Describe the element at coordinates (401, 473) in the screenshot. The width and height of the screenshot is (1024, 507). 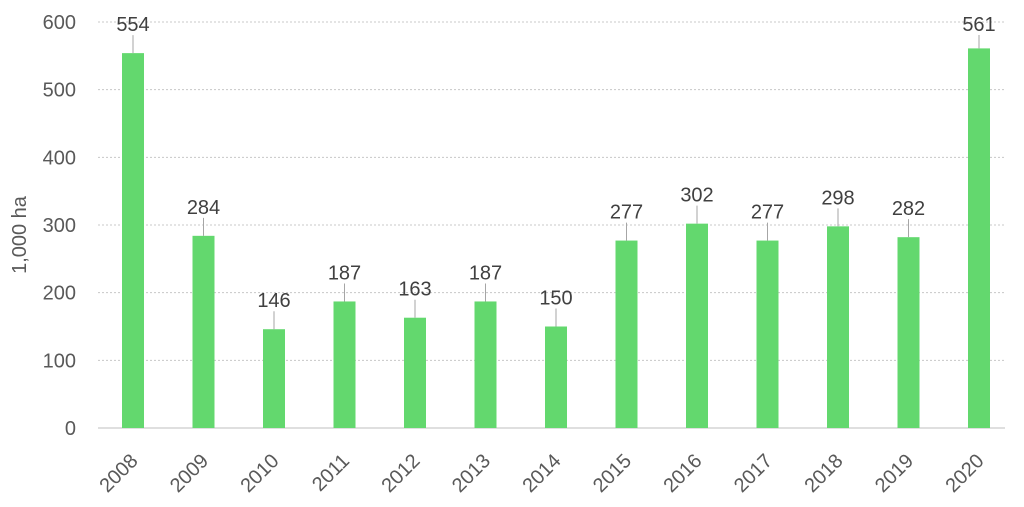
I see `x-tick-label: 2012` at that location.